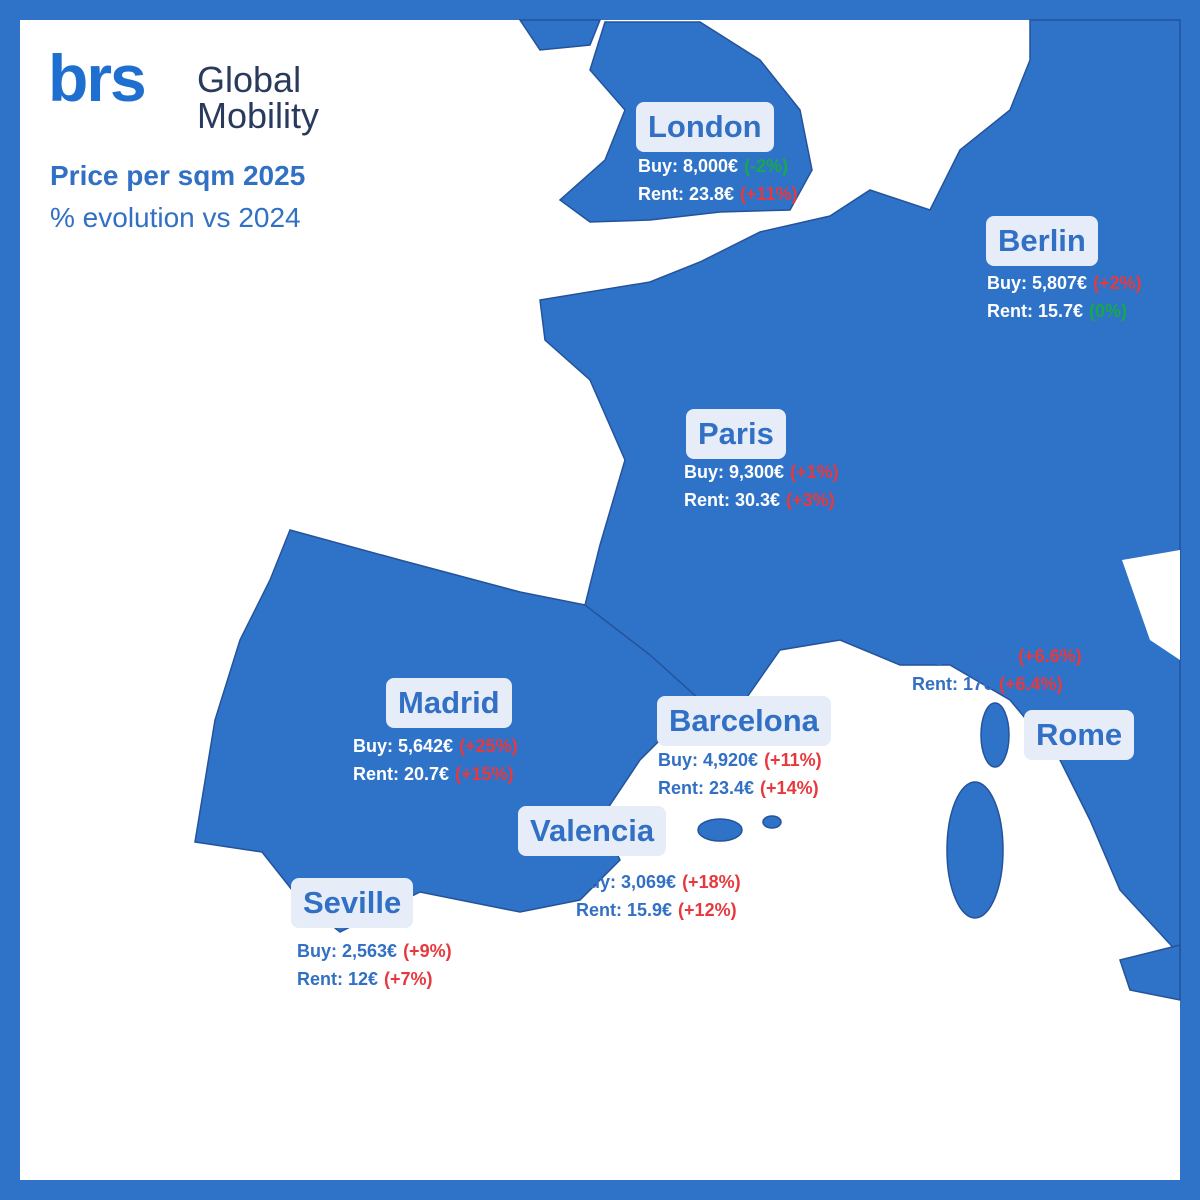 The image size is (1200, 1200). Describe the element at coordinates (347, 951) in the screenshot. I see `buy-price: Buy: 2,563€` at that location.